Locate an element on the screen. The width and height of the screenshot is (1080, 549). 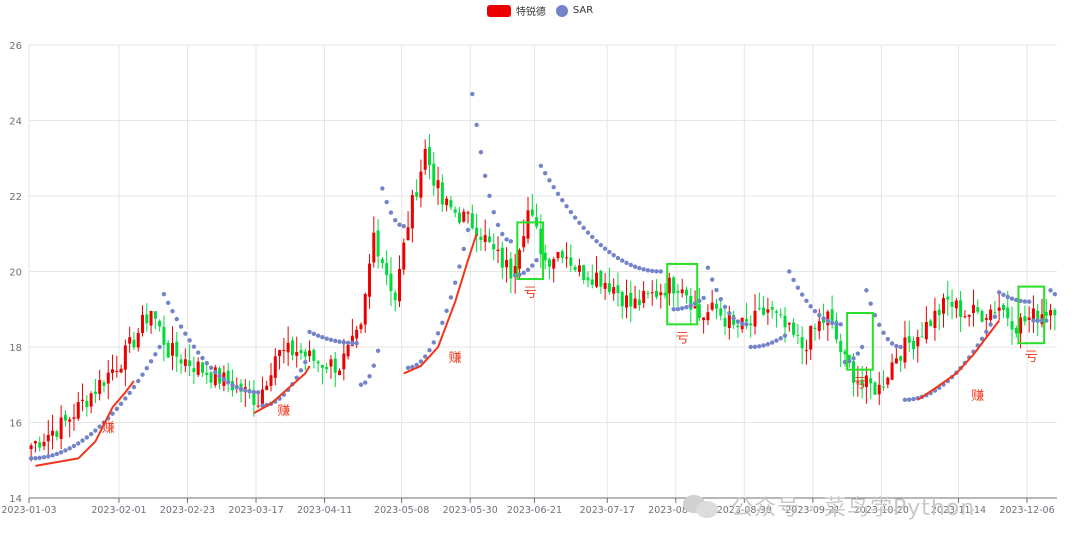
legend-item-candles: 特锐德 is located at coordinates (516, 10).